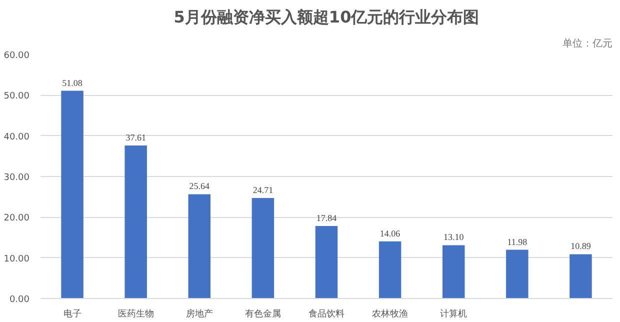  I want to click on x-tick-label: 有色金属, so click(262, 314).